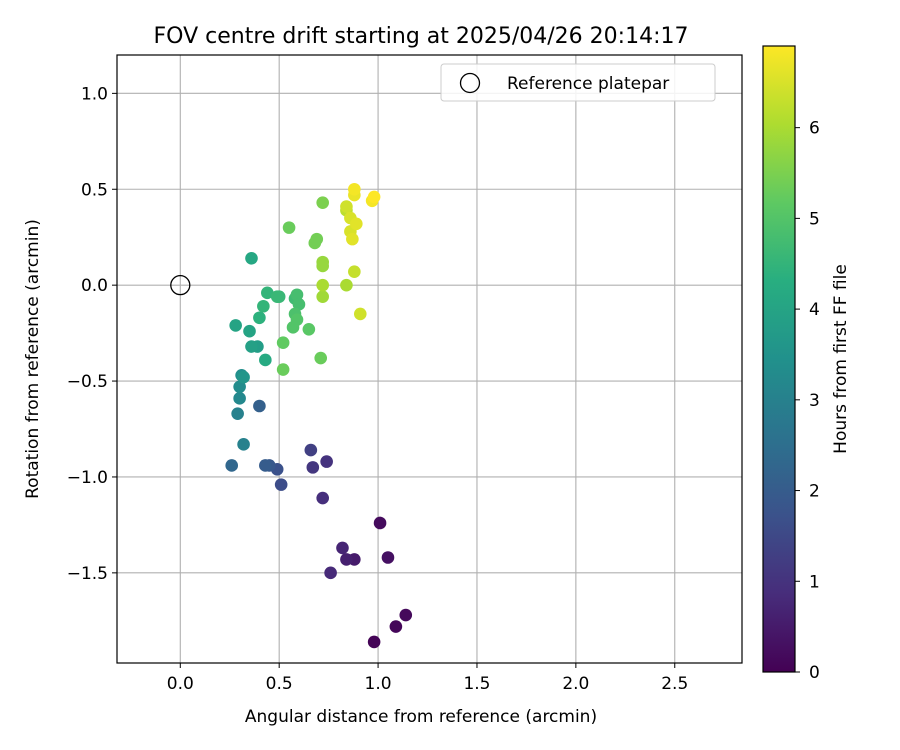 This screenshot has width=900, height=750. I want to click on y-tick-label: −0.5, so click(87, 382).